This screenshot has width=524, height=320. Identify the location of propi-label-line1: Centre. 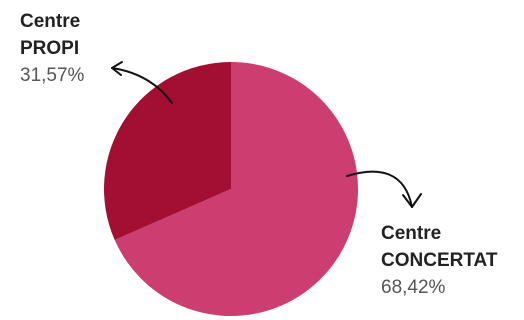
(50, 21).